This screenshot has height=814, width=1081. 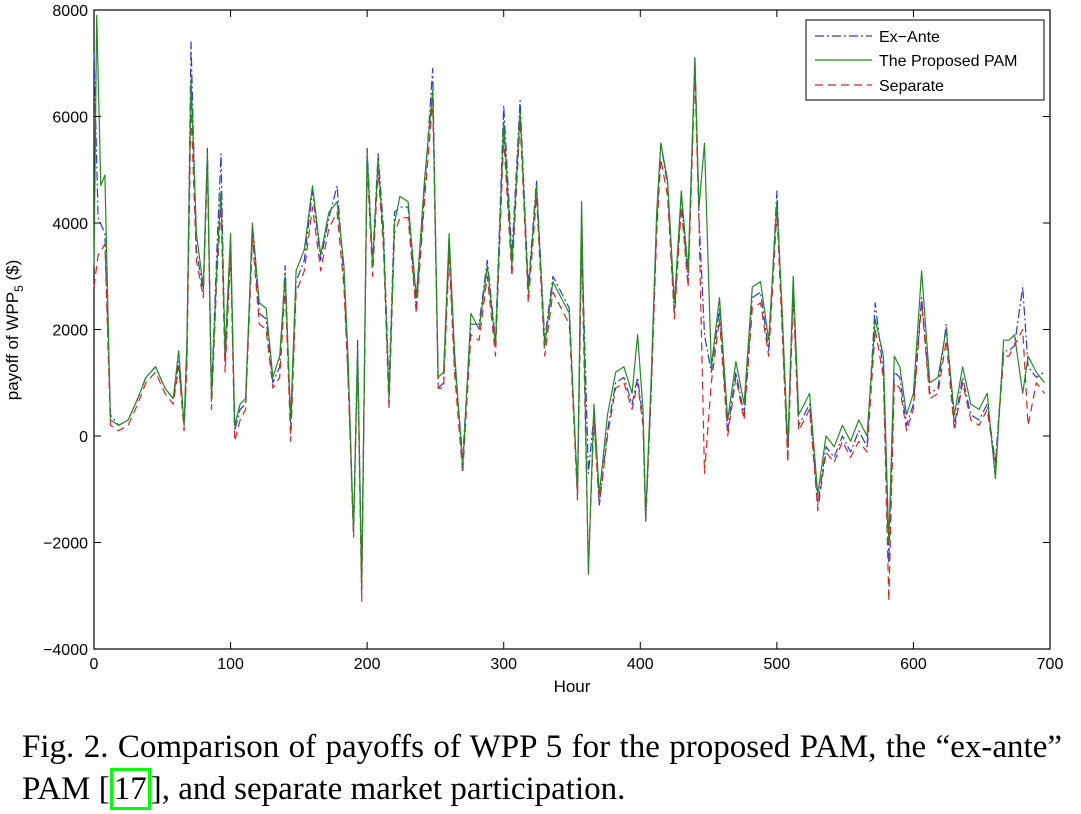 I want to click on y-axis-label: payoff of WPP5 ($), so click(x=14, y=330).